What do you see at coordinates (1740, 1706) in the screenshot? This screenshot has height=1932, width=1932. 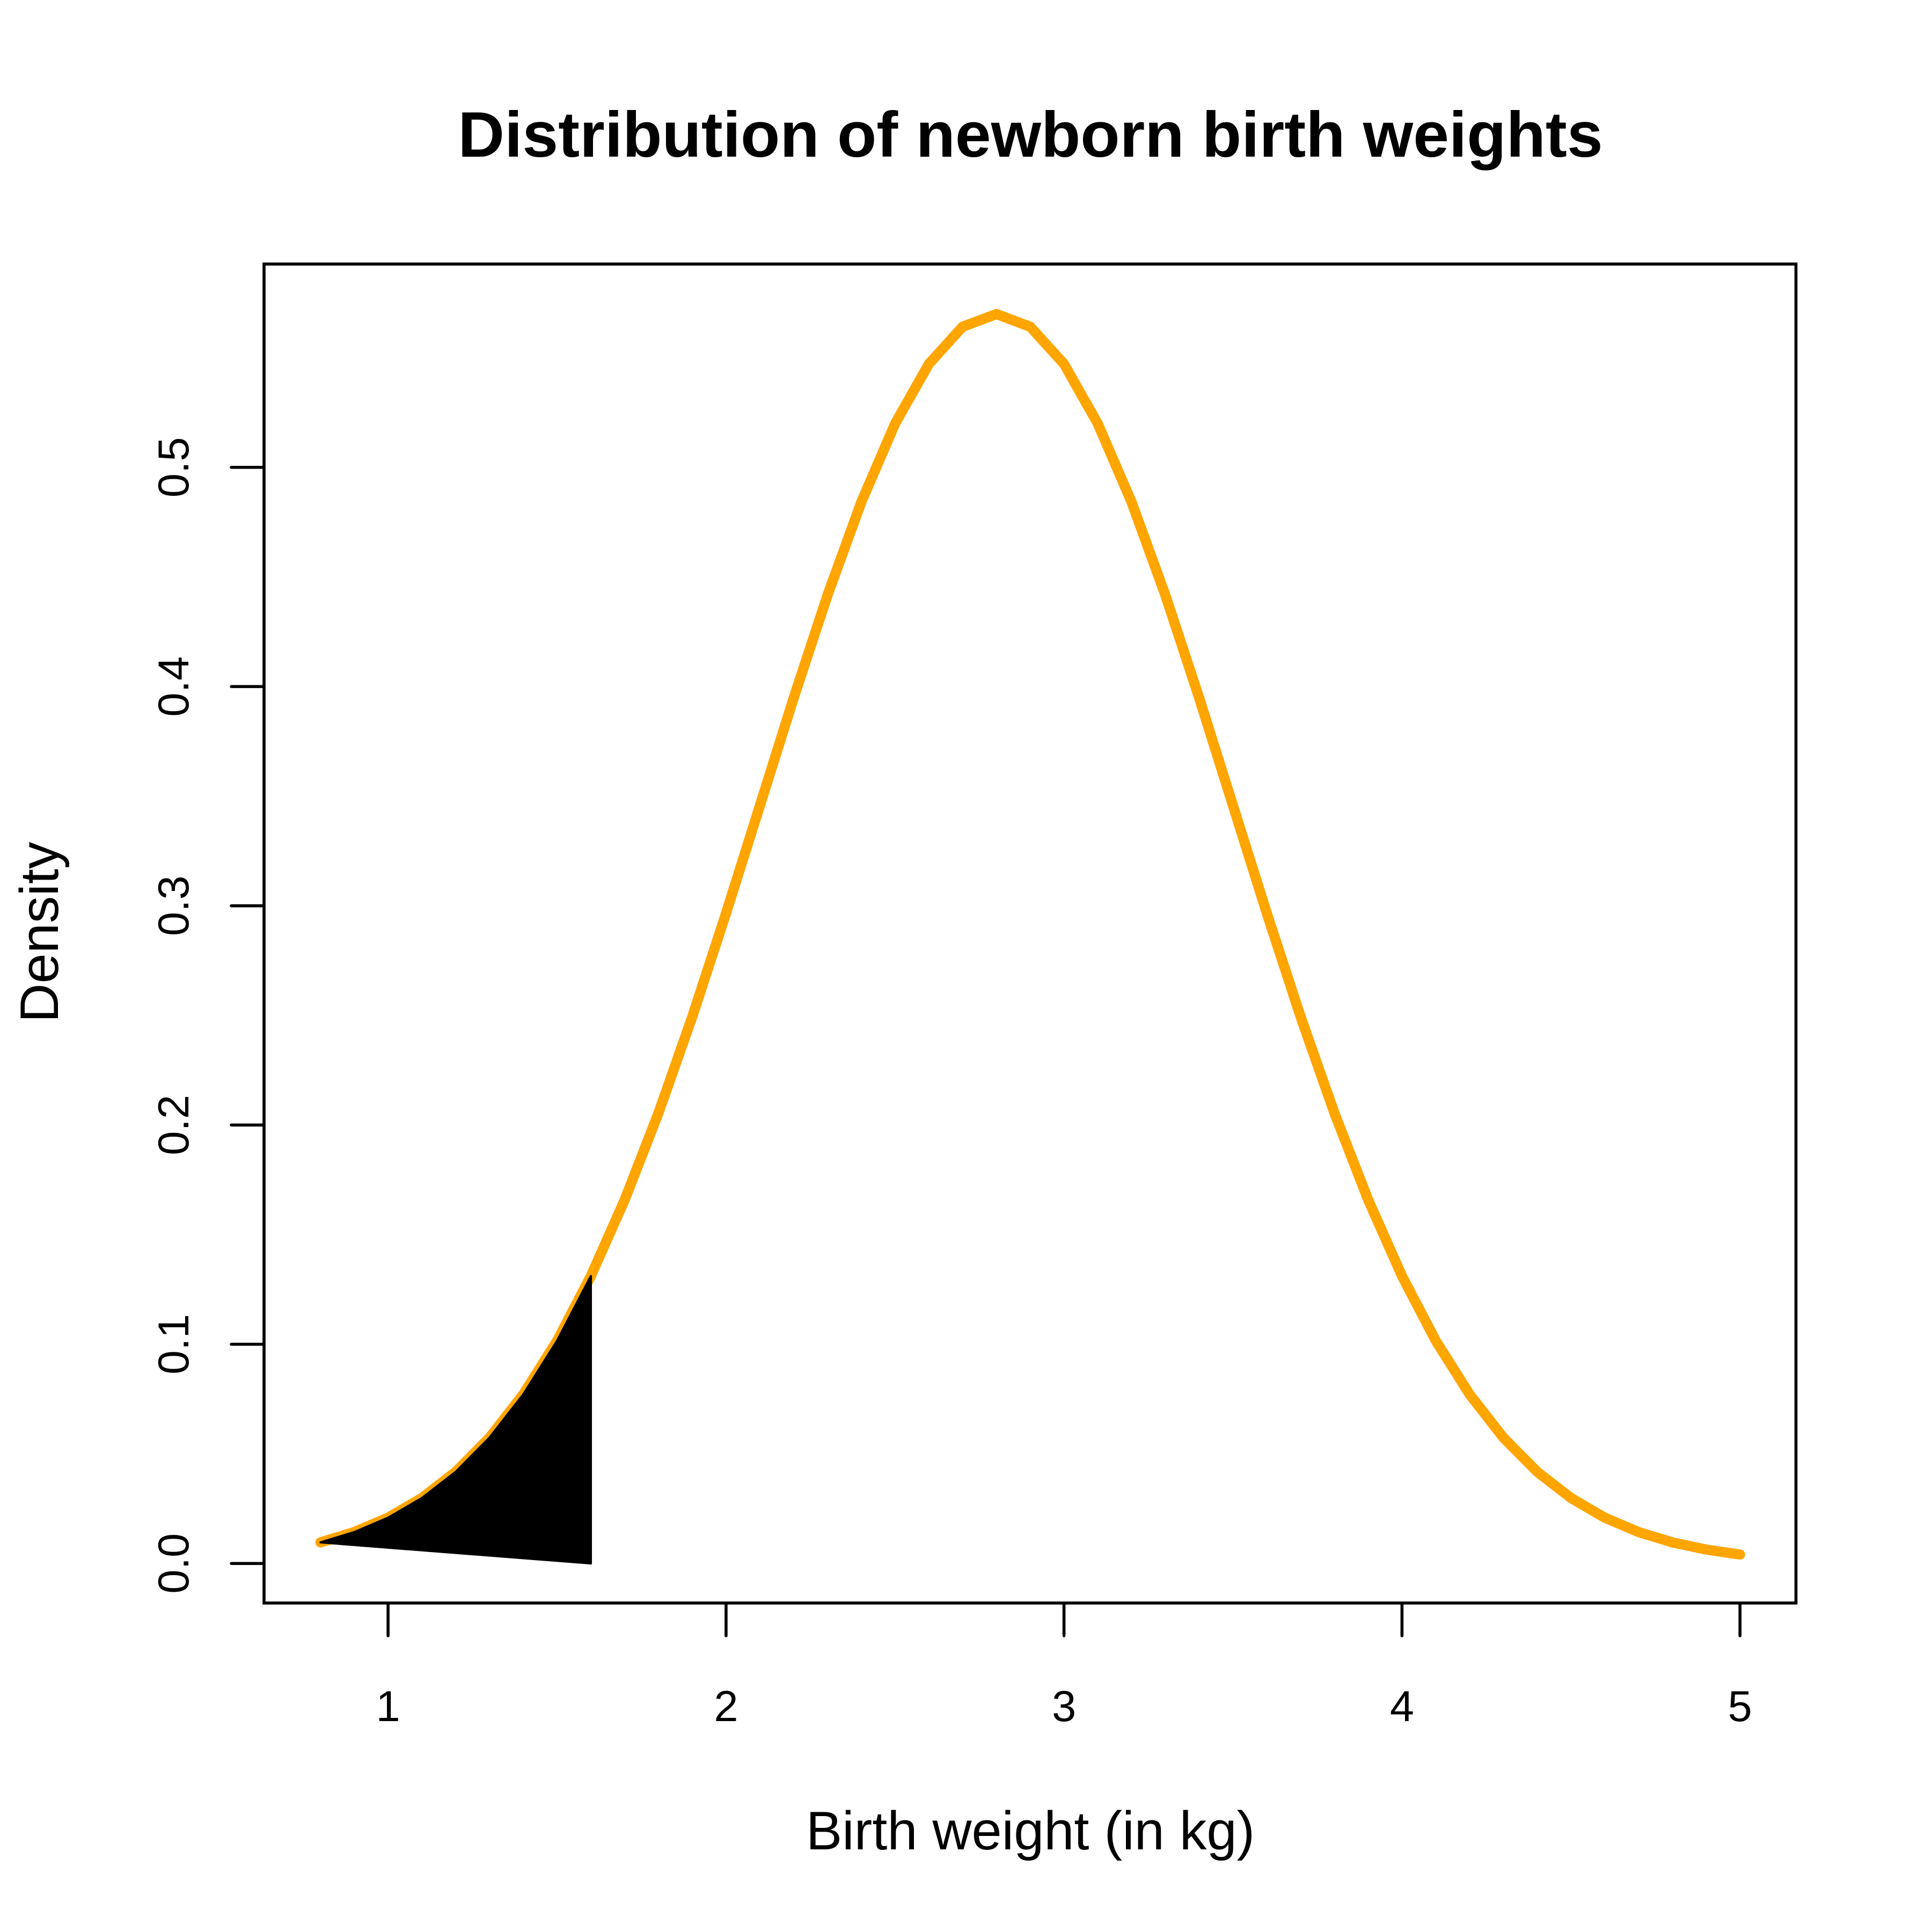 I see `svg-text: 5` at bounding box center [1740, 1706].